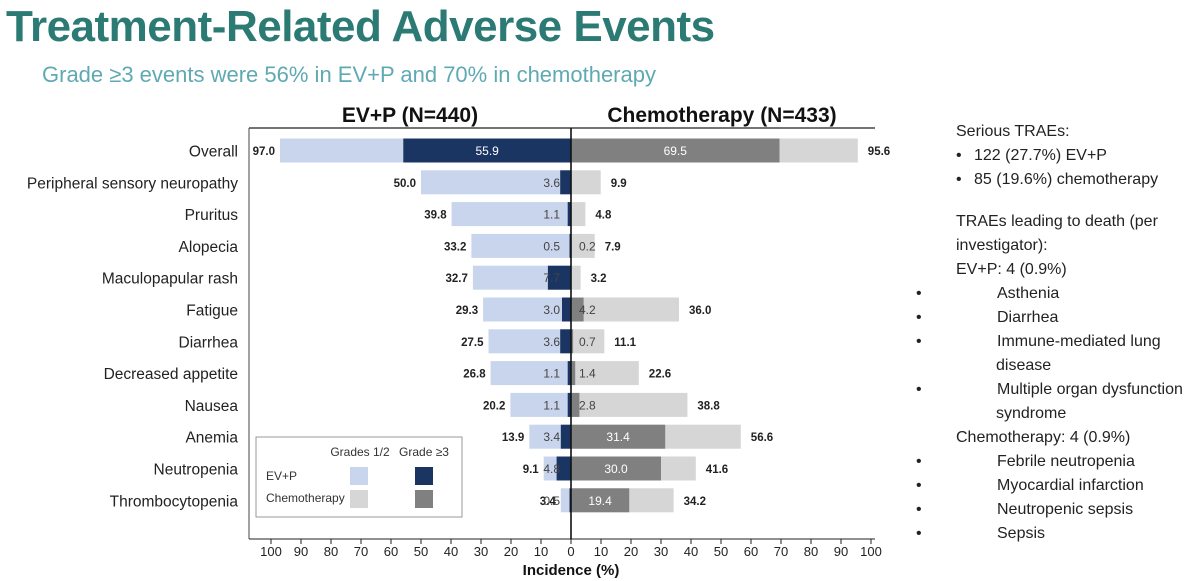 The width and height of the screenshot is (1200, 581). Describe the element at coordinates (1065, 509) in the screenshot. I see `chemo-death-item-text: Neutropenic sepsis` at that location.